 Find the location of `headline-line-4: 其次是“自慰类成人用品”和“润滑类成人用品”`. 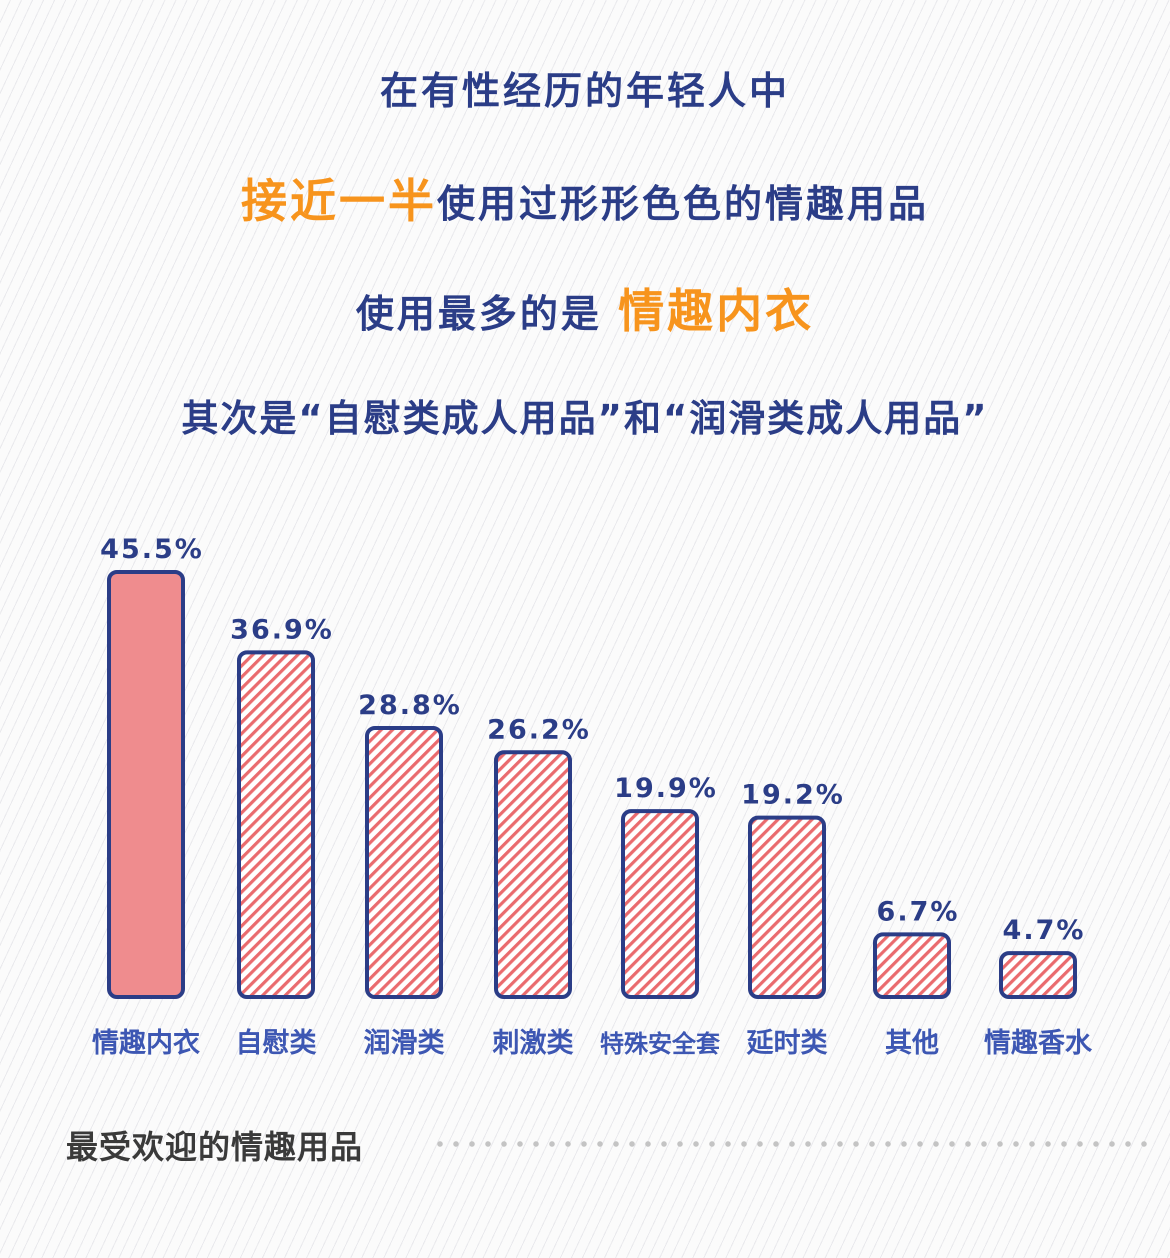

headline-line-4: 其次是“自慰类成人用品”和“润滑类成人用品” is located at coordinates (585, 415).